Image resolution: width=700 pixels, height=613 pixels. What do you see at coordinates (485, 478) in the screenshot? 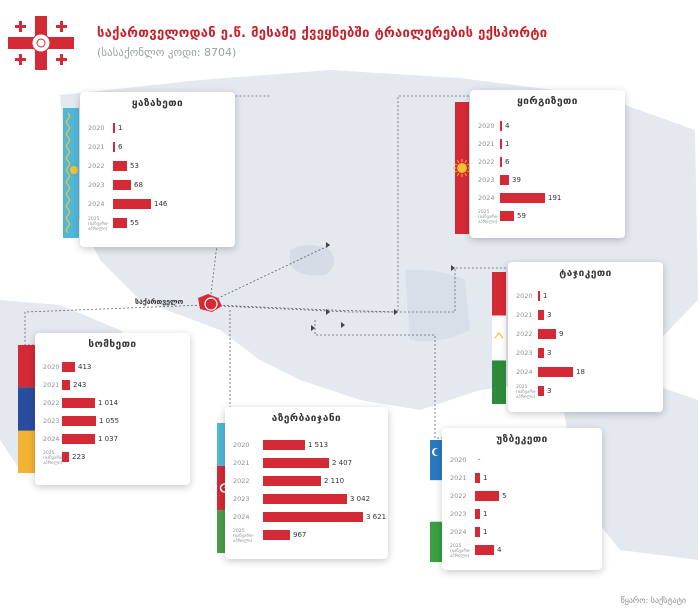
I see `value-label: 1` at bounding box center [485, 478].